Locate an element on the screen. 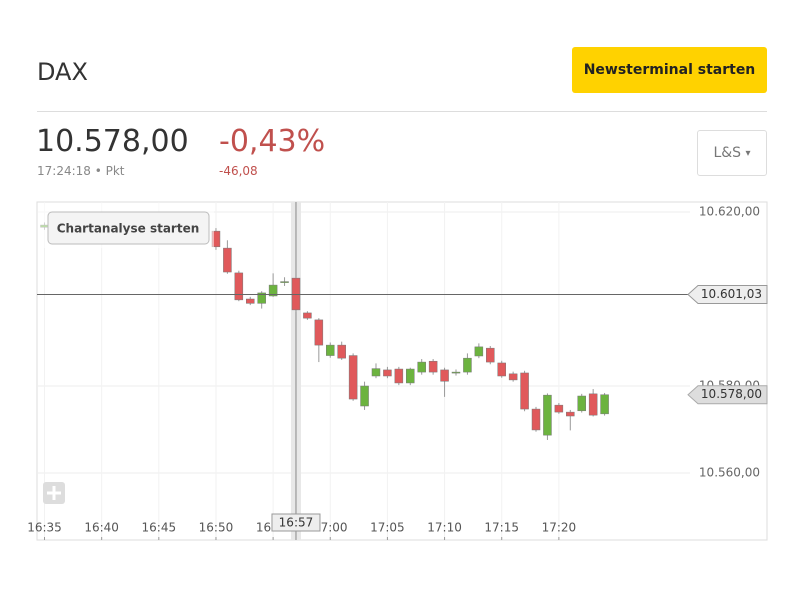 This screenshot has width=800, height=600. y-tick-label: 10.560,00 is located at coordinates (729, 473).